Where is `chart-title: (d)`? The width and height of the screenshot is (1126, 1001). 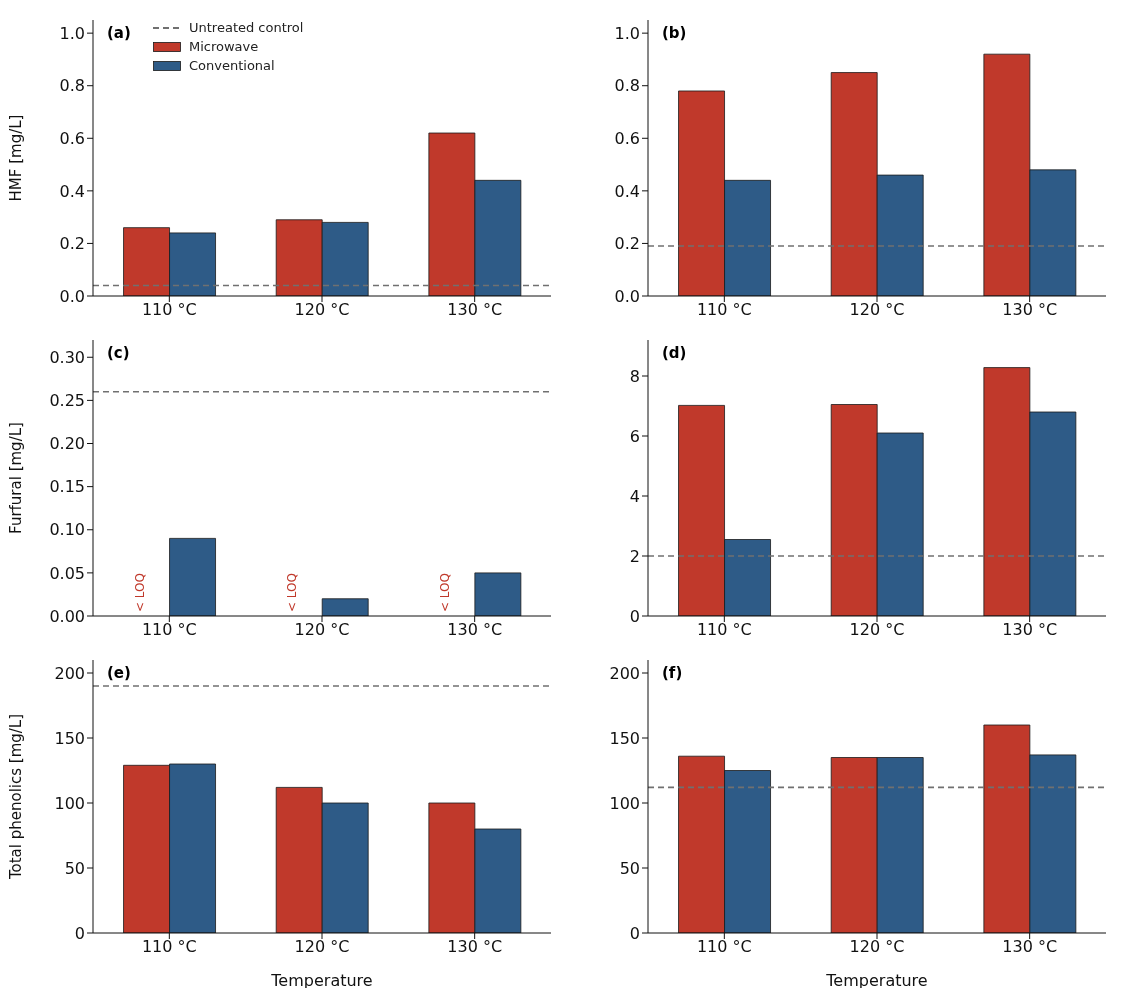 chart-title: (d) is located at coordinates (674, 353).